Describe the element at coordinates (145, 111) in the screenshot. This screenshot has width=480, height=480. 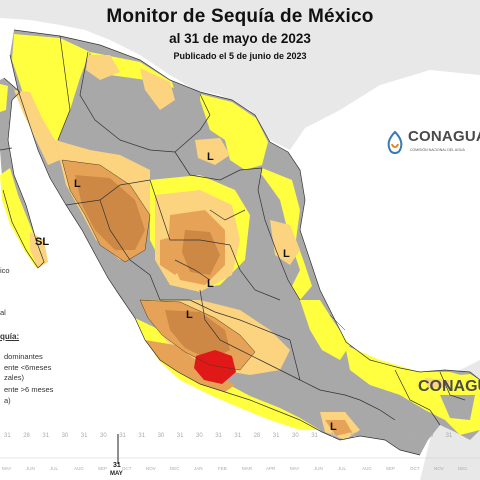
I see `grey-chihuahua` at that location.